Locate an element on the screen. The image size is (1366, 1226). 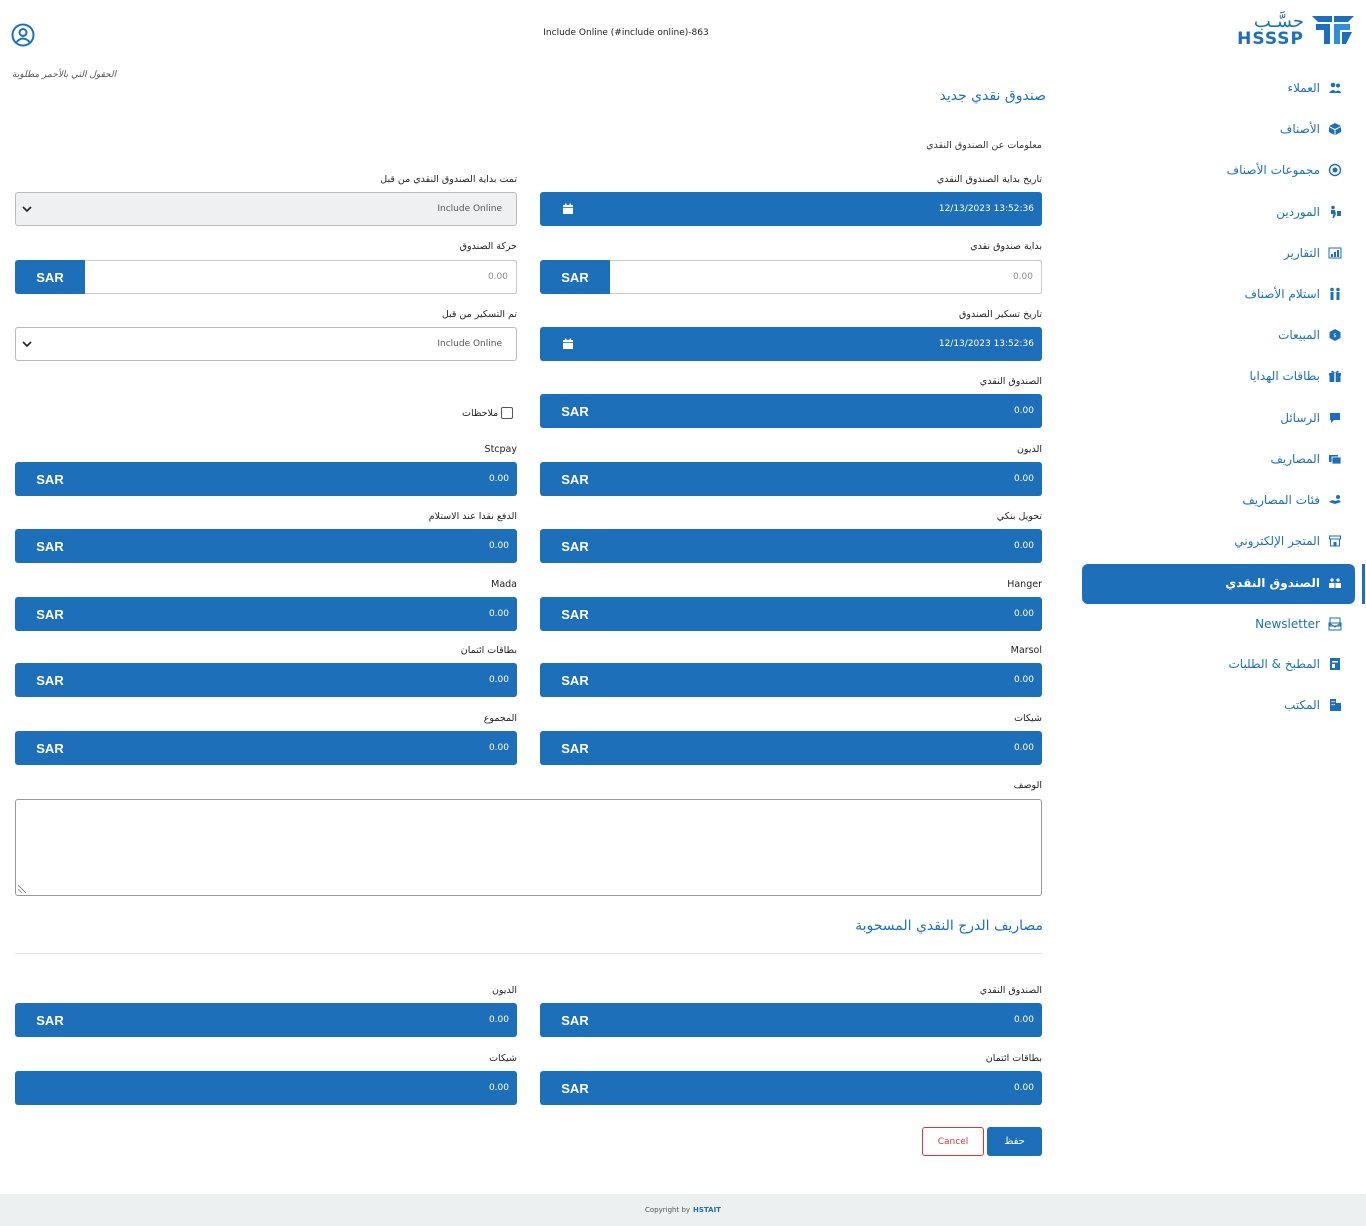
withdrawn-checks-amount-field: 0.00 is located at coordinates (266, 1088).